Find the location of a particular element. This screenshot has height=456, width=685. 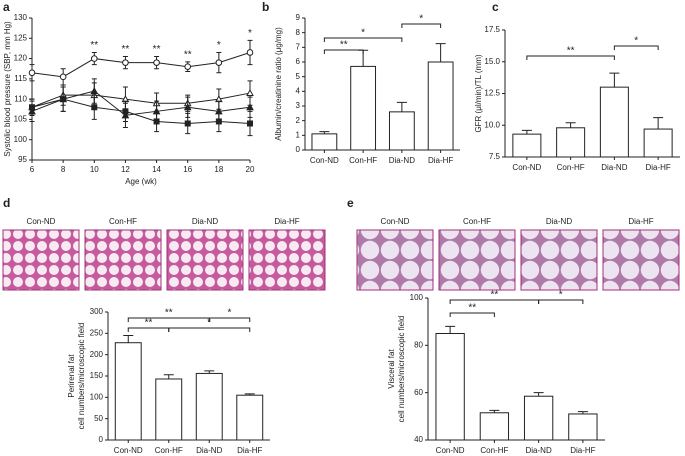

x-tick-label: 18 is located at coordinates (218, 169).